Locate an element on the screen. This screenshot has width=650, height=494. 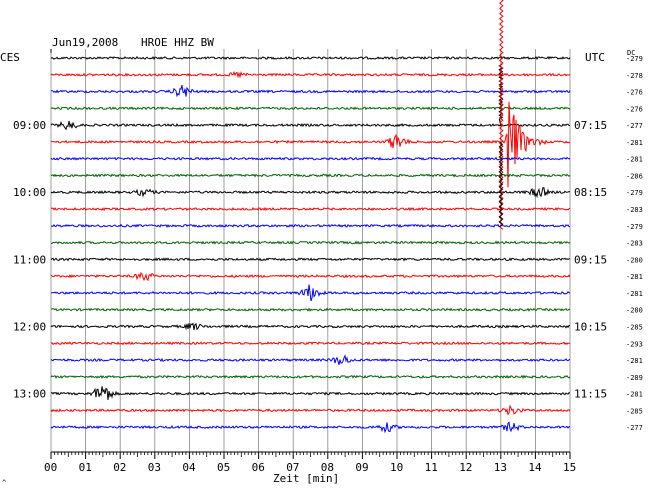
dc-offset-label: -286 is located at coordinates (634, 176).